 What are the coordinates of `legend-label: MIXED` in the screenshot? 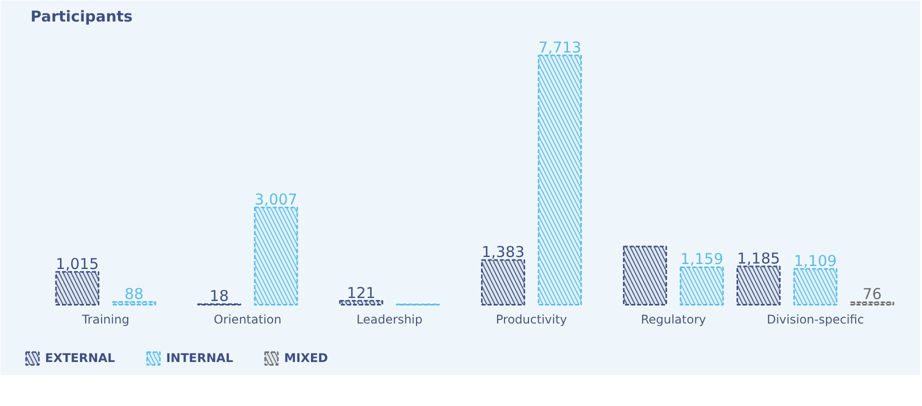 It's located at (306, 358).